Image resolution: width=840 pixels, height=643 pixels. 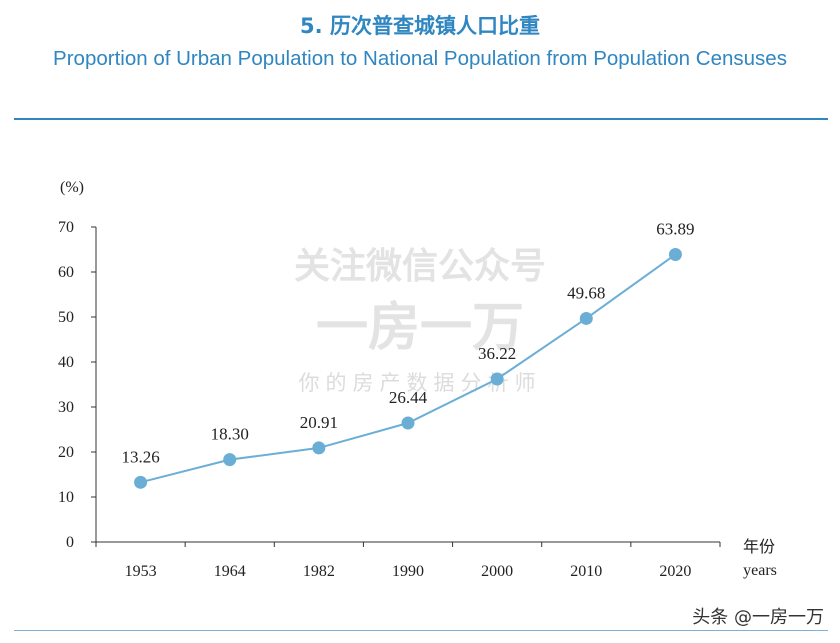 What do you see at coordinates (420, 26) in the screenshot?
I see `chart-title-chinese: 5. 历次普查城镇人口比重` at bounding box center [420, 26].